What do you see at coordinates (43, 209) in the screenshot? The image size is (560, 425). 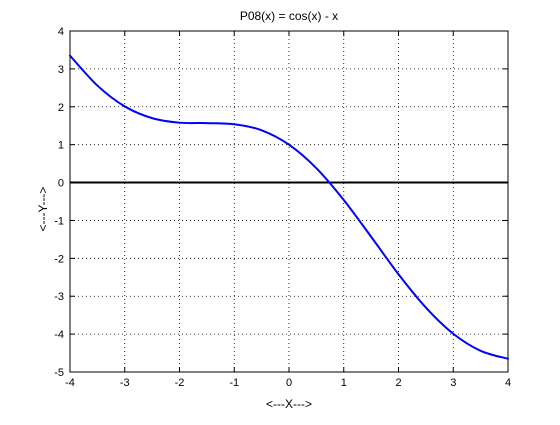 I see `y-axis-label: <---Y--->` at bounding box center [43, 209].